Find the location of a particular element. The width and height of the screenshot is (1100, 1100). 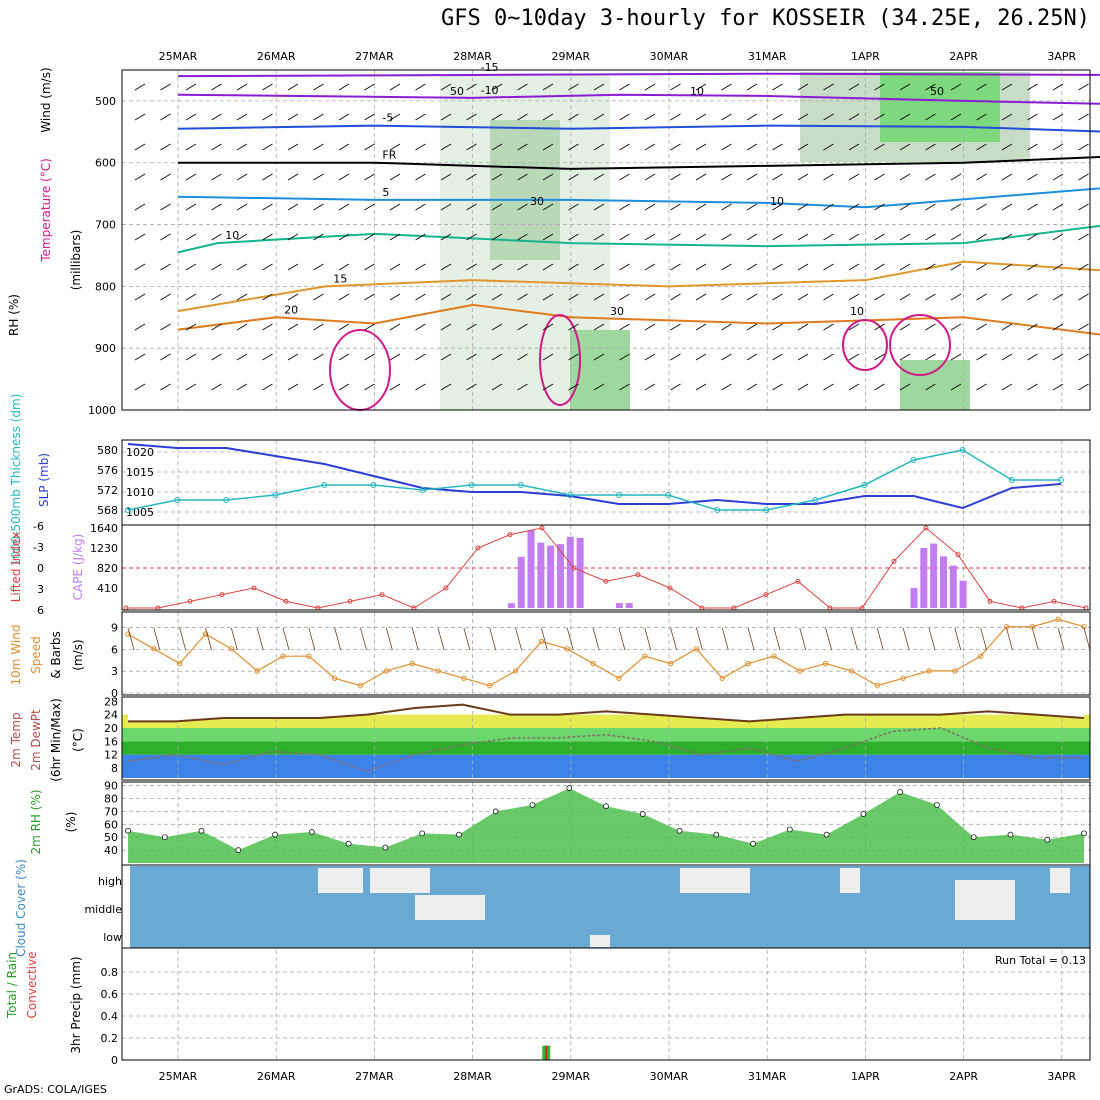

precip-legend-convective: Convective is located at coordinates (32, 985).